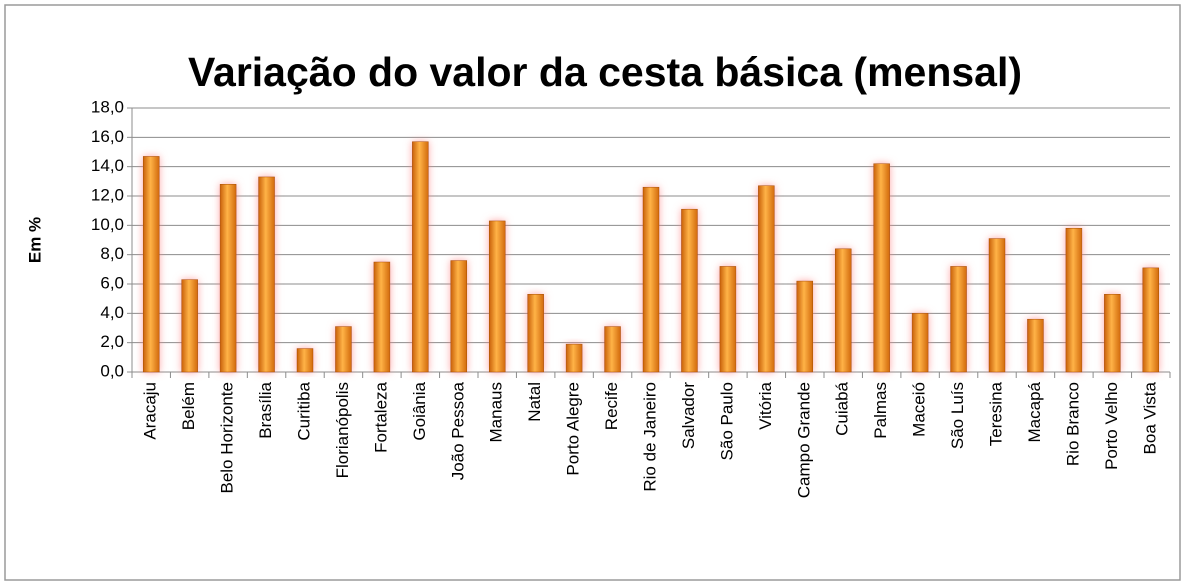  What do you see at coordinates (380, 416) in the screenshot?
I see `x-tick-label: Fortaleza` at bounding box center [380, 416].